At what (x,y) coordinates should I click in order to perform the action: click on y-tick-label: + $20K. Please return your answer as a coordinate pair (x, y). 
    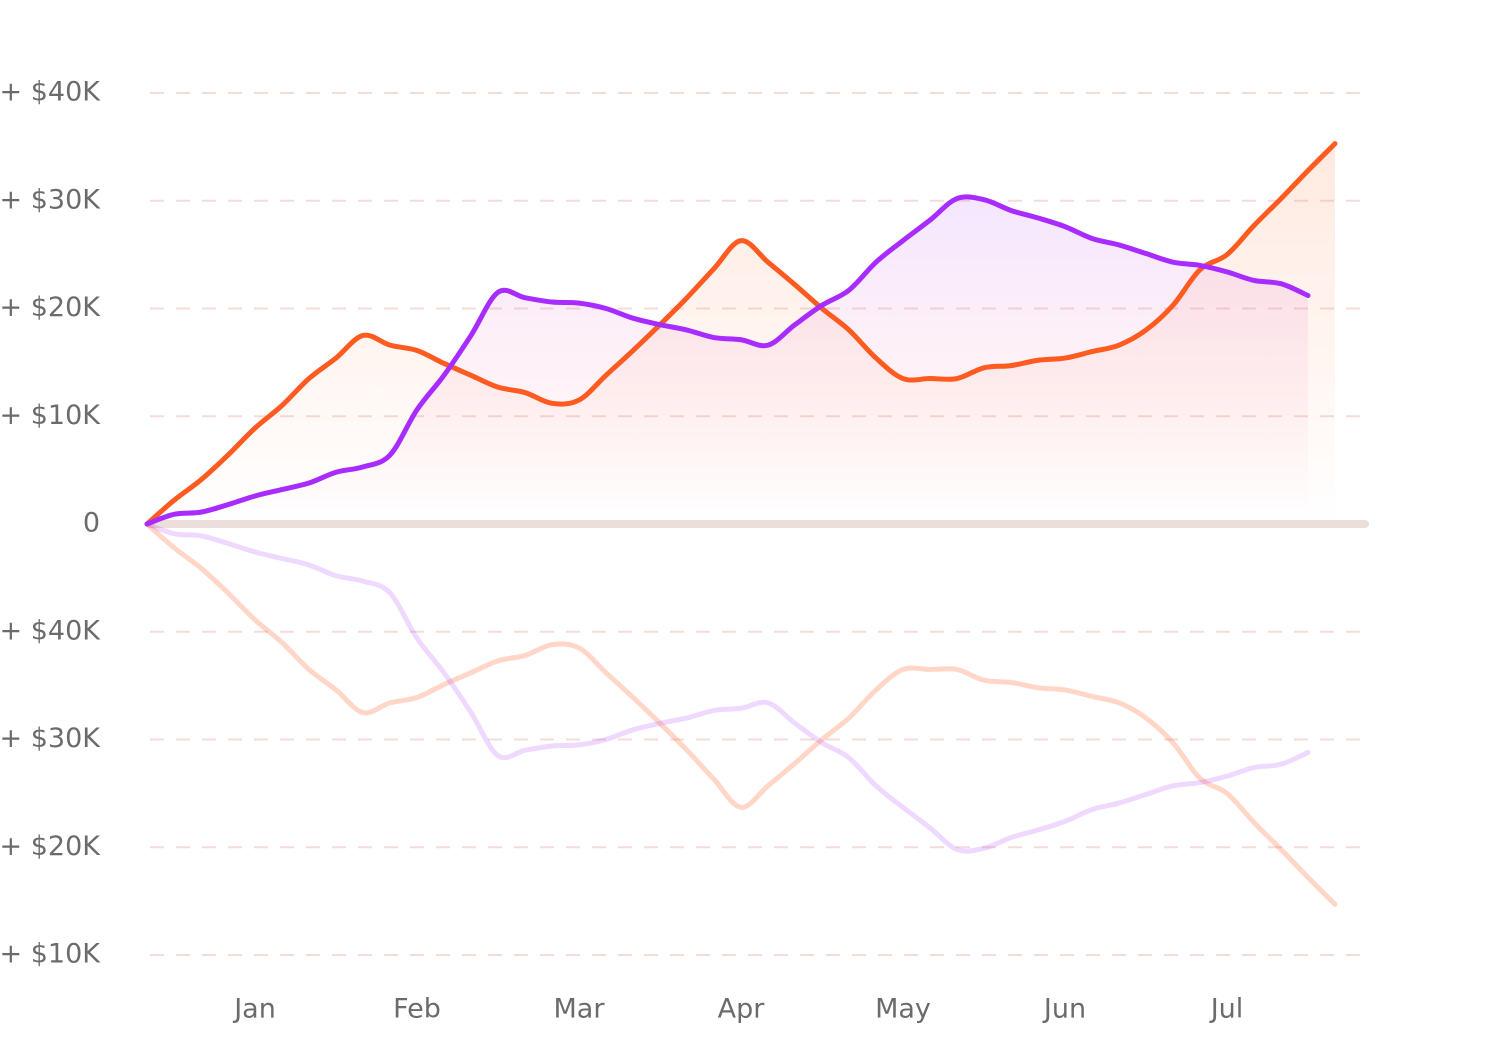
    Looking at the image, I should click on (50, 307).